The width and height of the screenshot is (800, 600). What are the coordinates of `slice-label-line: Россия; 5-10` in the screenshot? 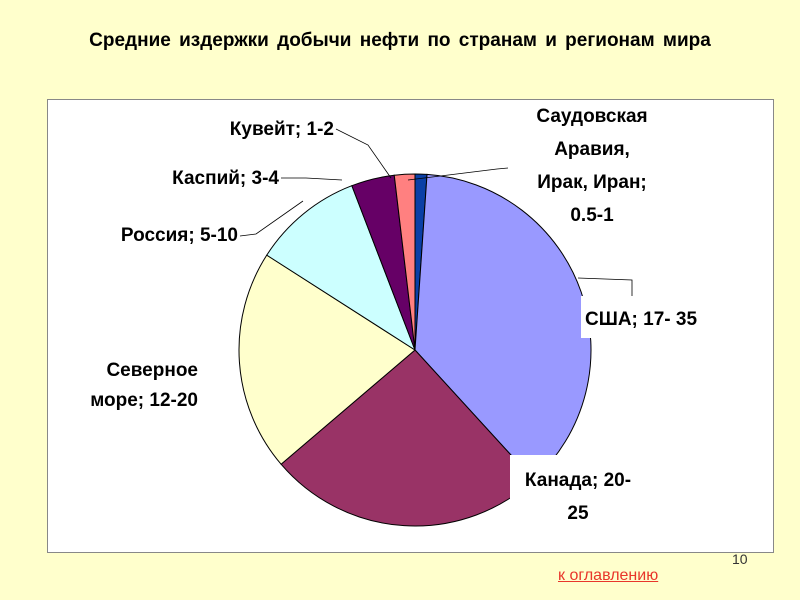 It's located at (179, 235).